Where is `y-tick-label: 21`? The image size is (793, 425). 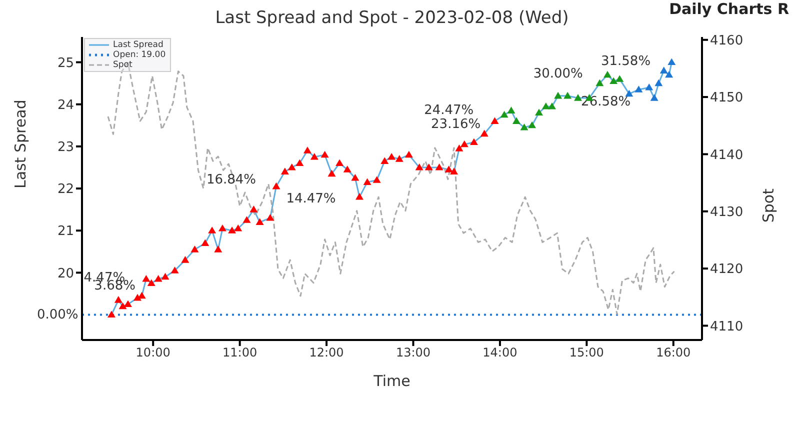 y-tick-label: 21 is located at coordinates (65, 232).